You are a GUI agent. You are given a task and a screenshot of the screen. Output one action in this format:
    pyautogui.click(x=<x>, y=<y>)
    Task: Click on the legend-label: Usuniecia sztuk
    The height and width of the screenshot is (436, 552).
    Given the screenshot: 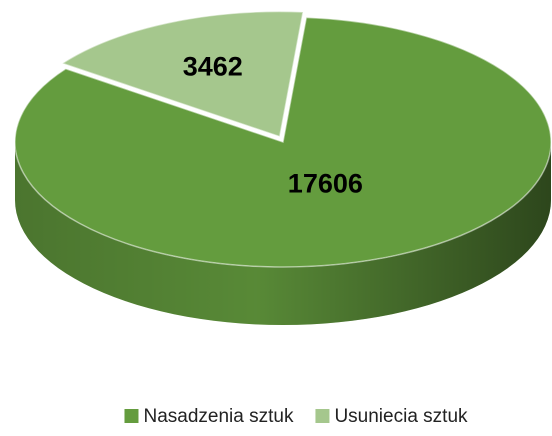 What is the action you would take?
    pyautogui.click(x=401, y=416)
    